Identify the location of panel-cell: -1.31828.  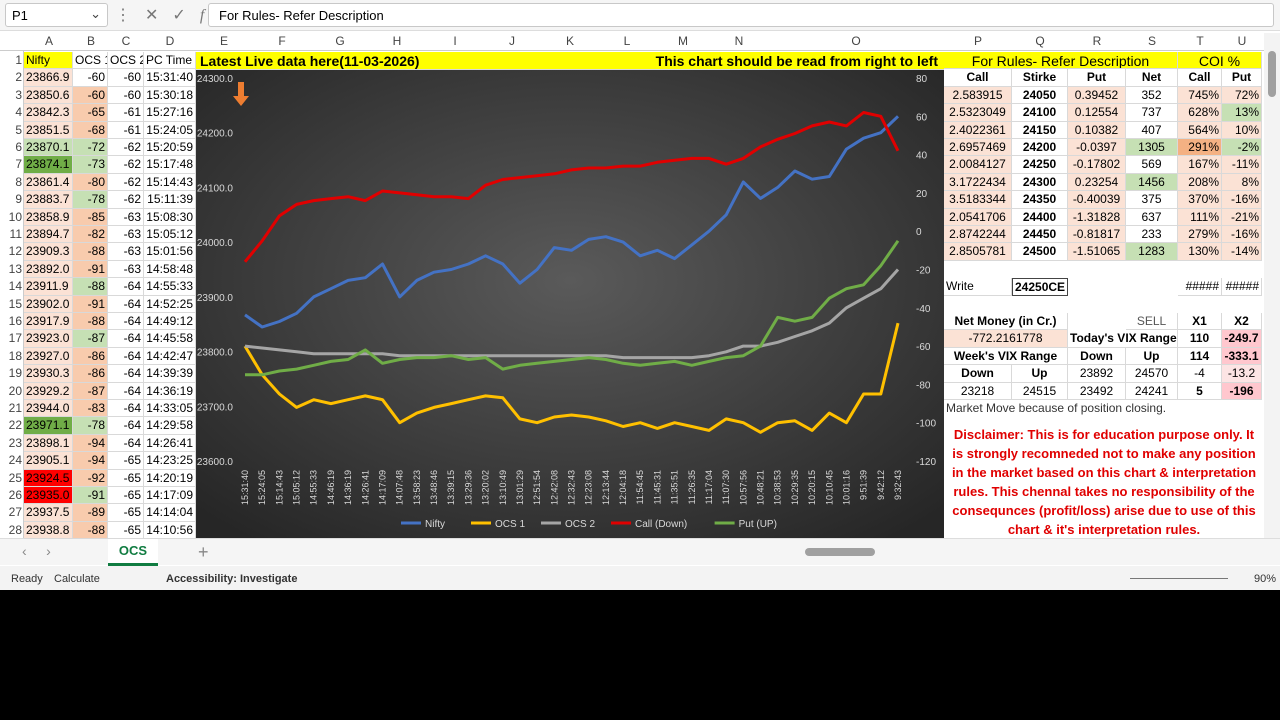
(1097, 217).